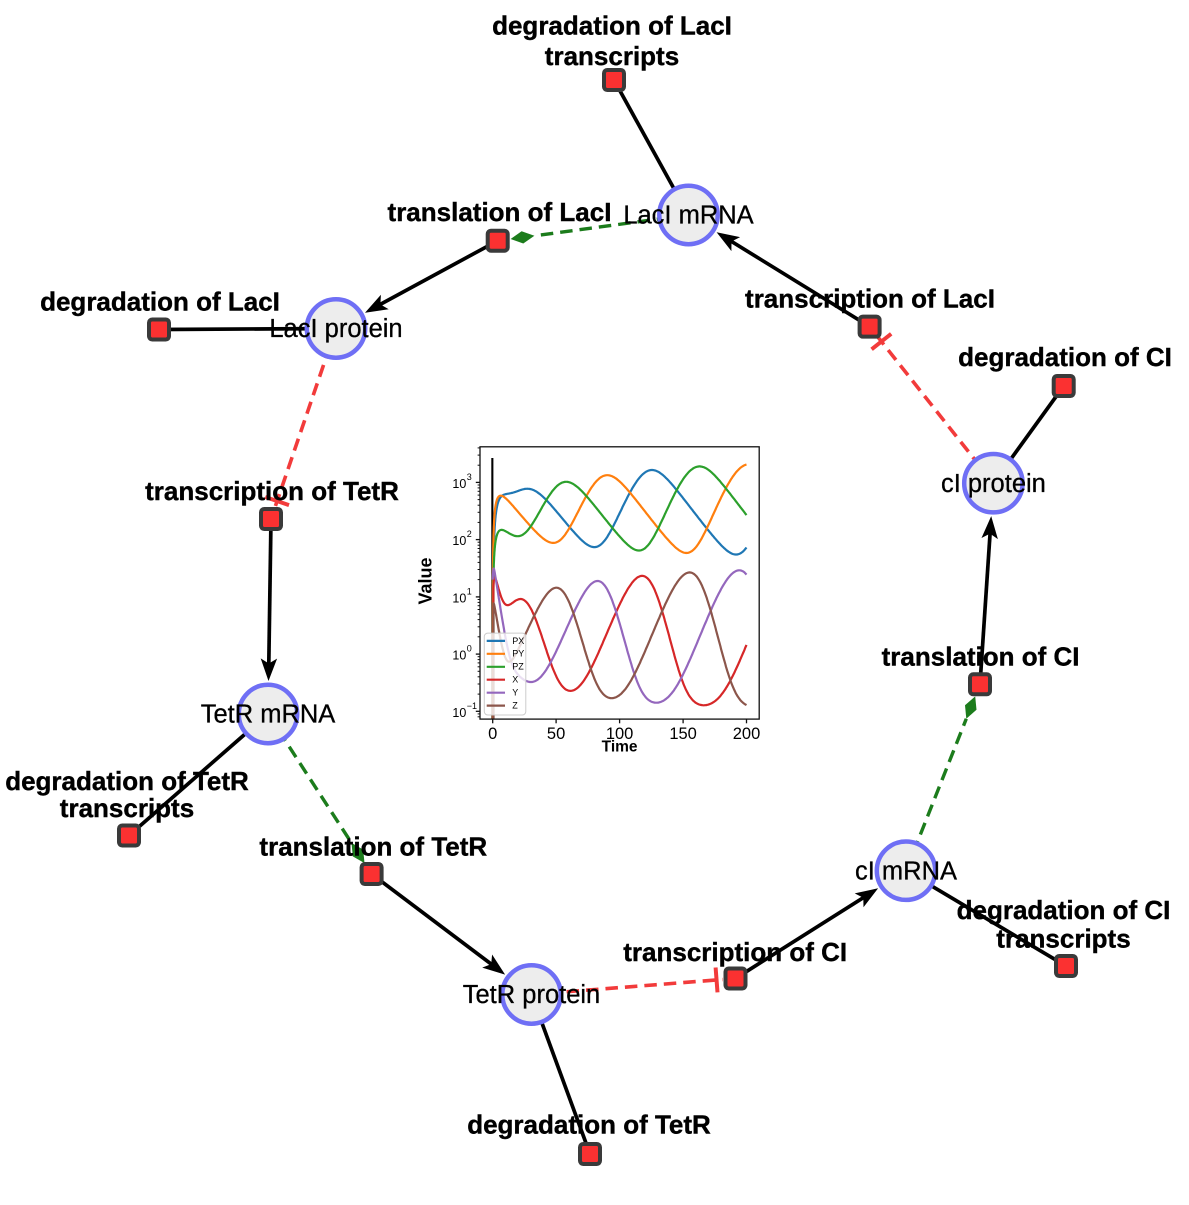  I want to click on svg-text: −1, so click(472, 706).